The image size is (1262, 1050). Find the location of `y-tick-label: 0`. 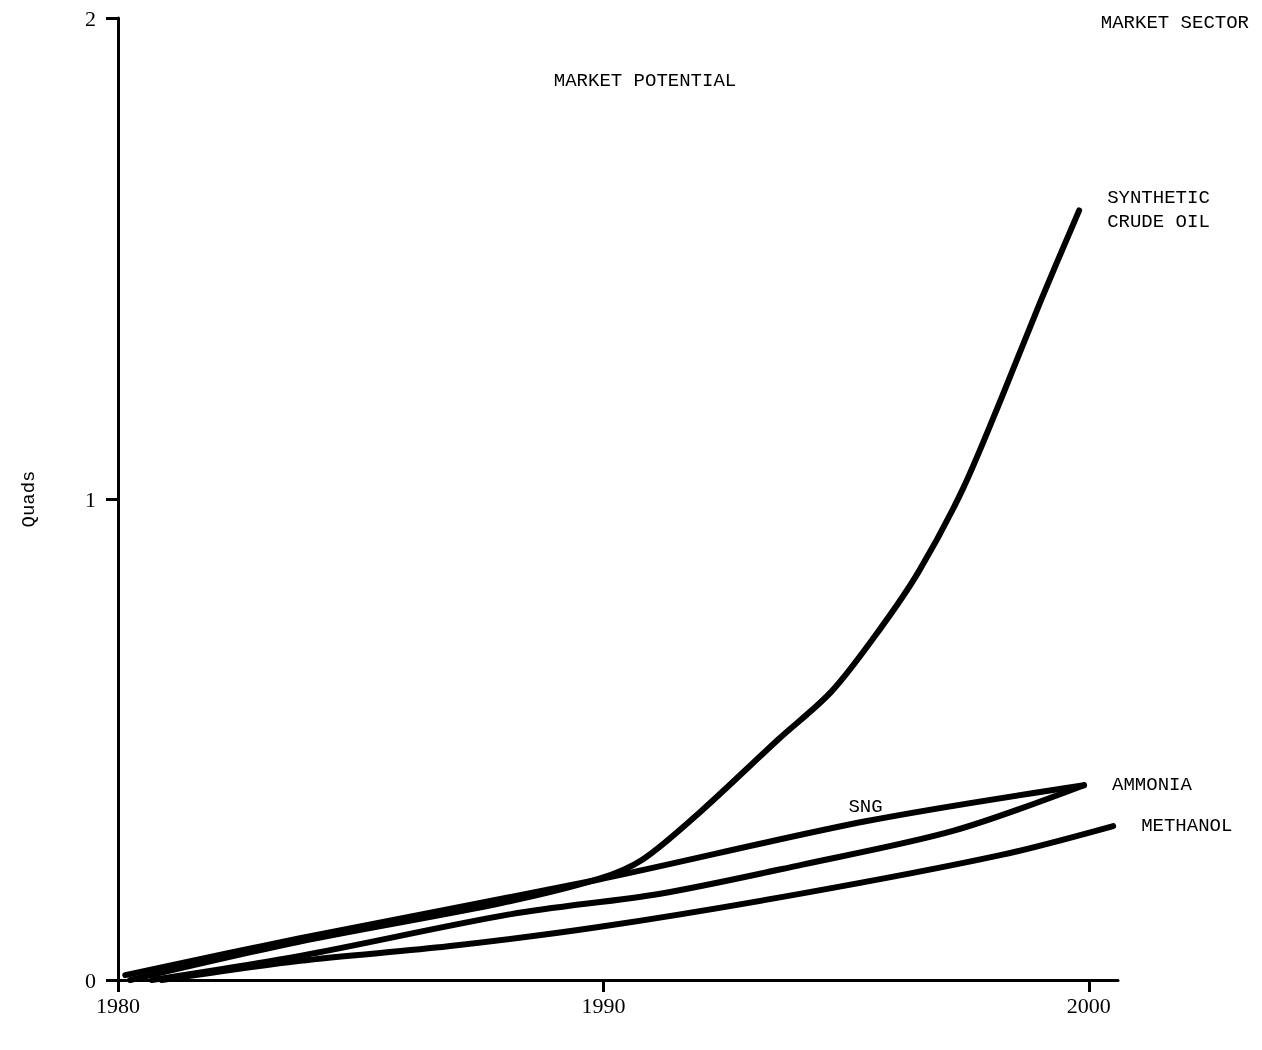

y-tick-label: 0 is located at coordinates (90, 980).